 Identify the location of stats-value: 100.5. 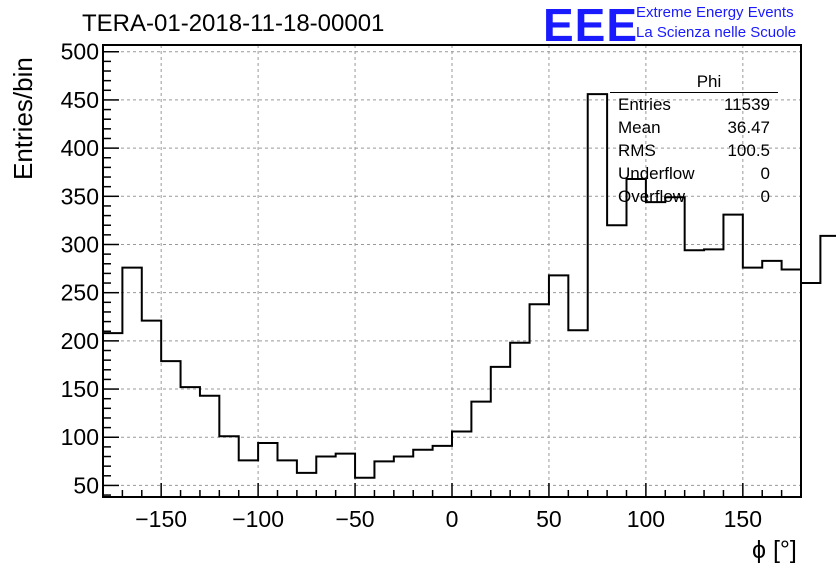
(748, 150).